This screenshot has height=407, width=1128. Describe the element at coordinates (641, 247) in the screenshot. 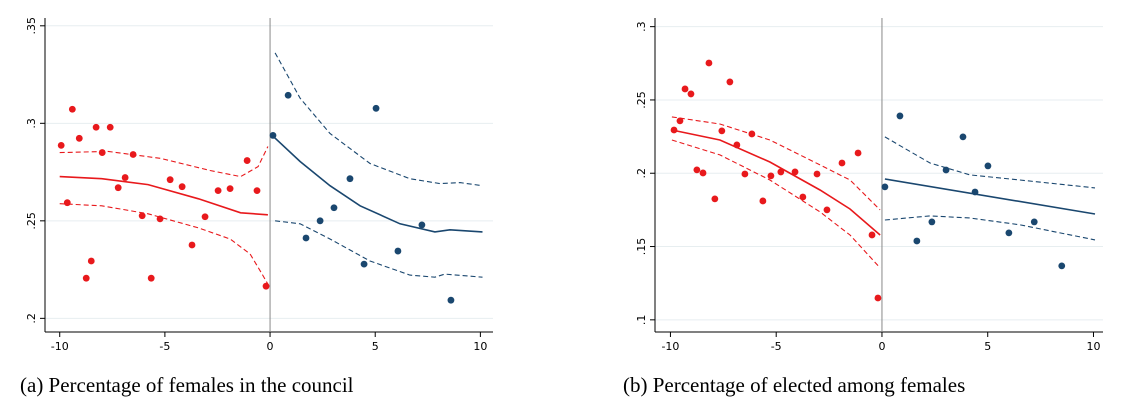

I see `y-tick-label: .15` at that location.